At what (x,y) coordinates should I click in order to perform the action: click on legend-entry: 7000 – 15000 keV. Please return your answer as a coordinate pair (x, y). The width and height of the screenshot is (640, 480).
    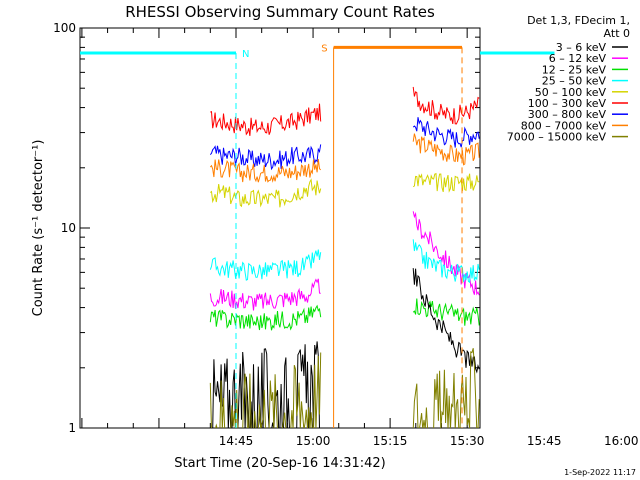
    Looking at the image, I should click on (567, 137).